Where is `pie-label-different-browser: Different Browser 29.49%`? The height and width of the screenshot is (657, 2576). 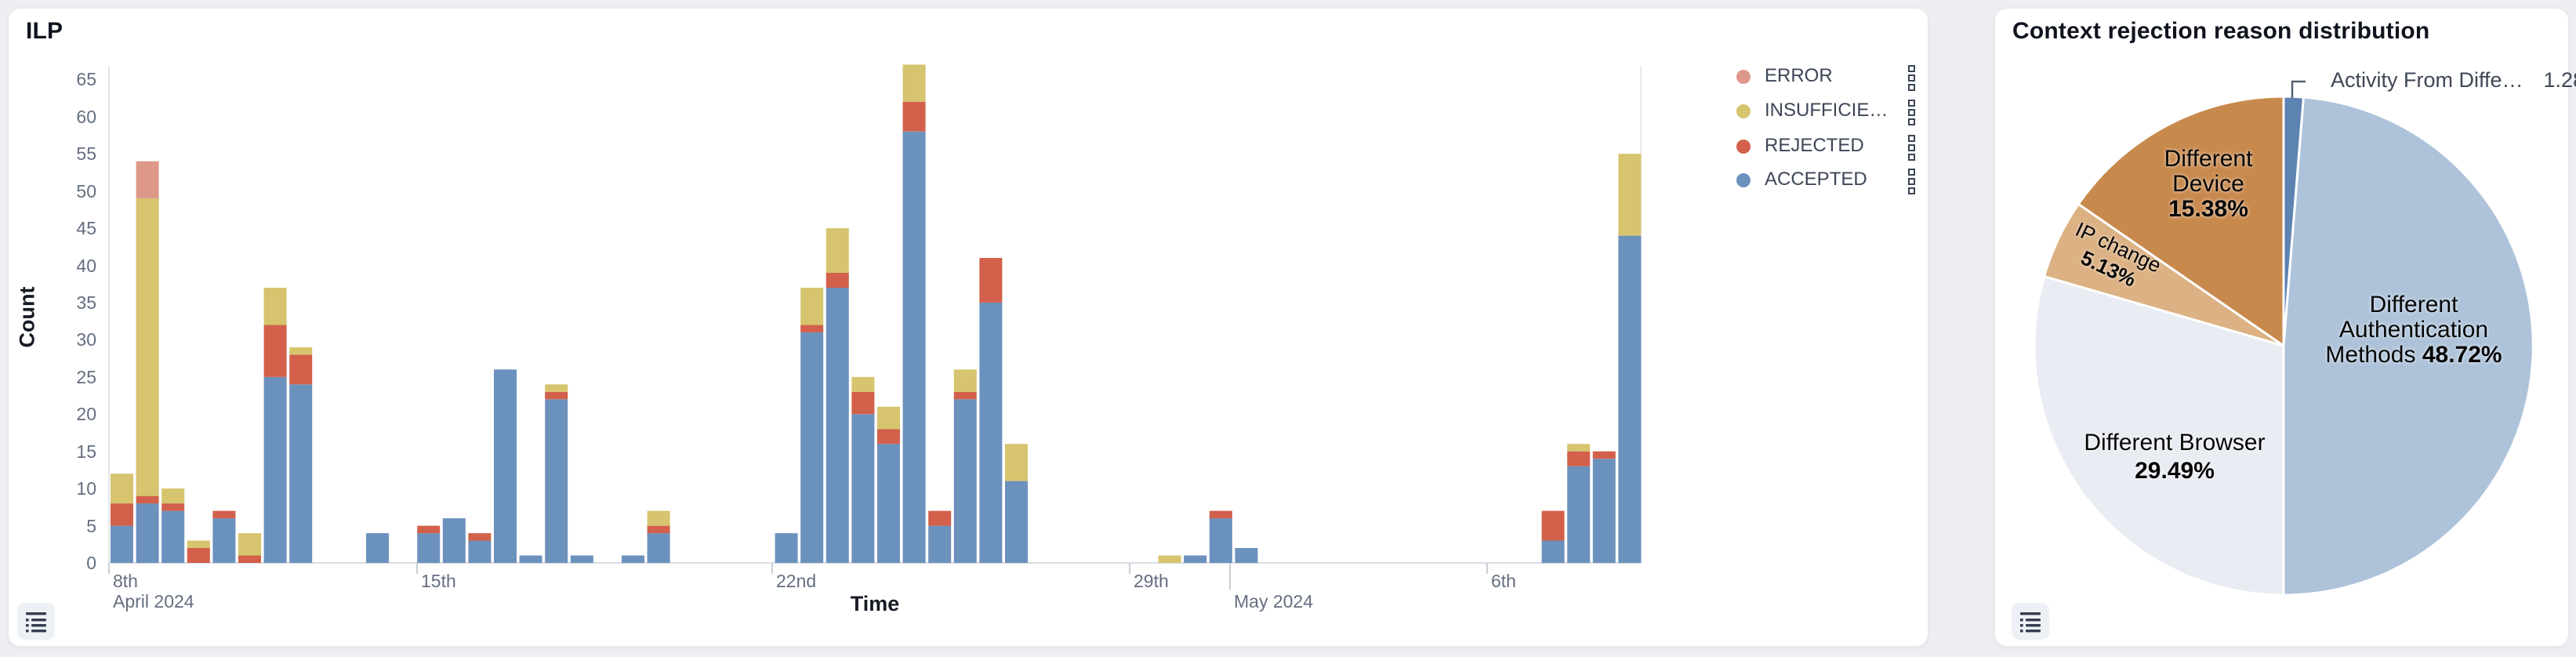 pie-label-different-browser: Different Browser 29.49% is located at coordinates (2175, 457).